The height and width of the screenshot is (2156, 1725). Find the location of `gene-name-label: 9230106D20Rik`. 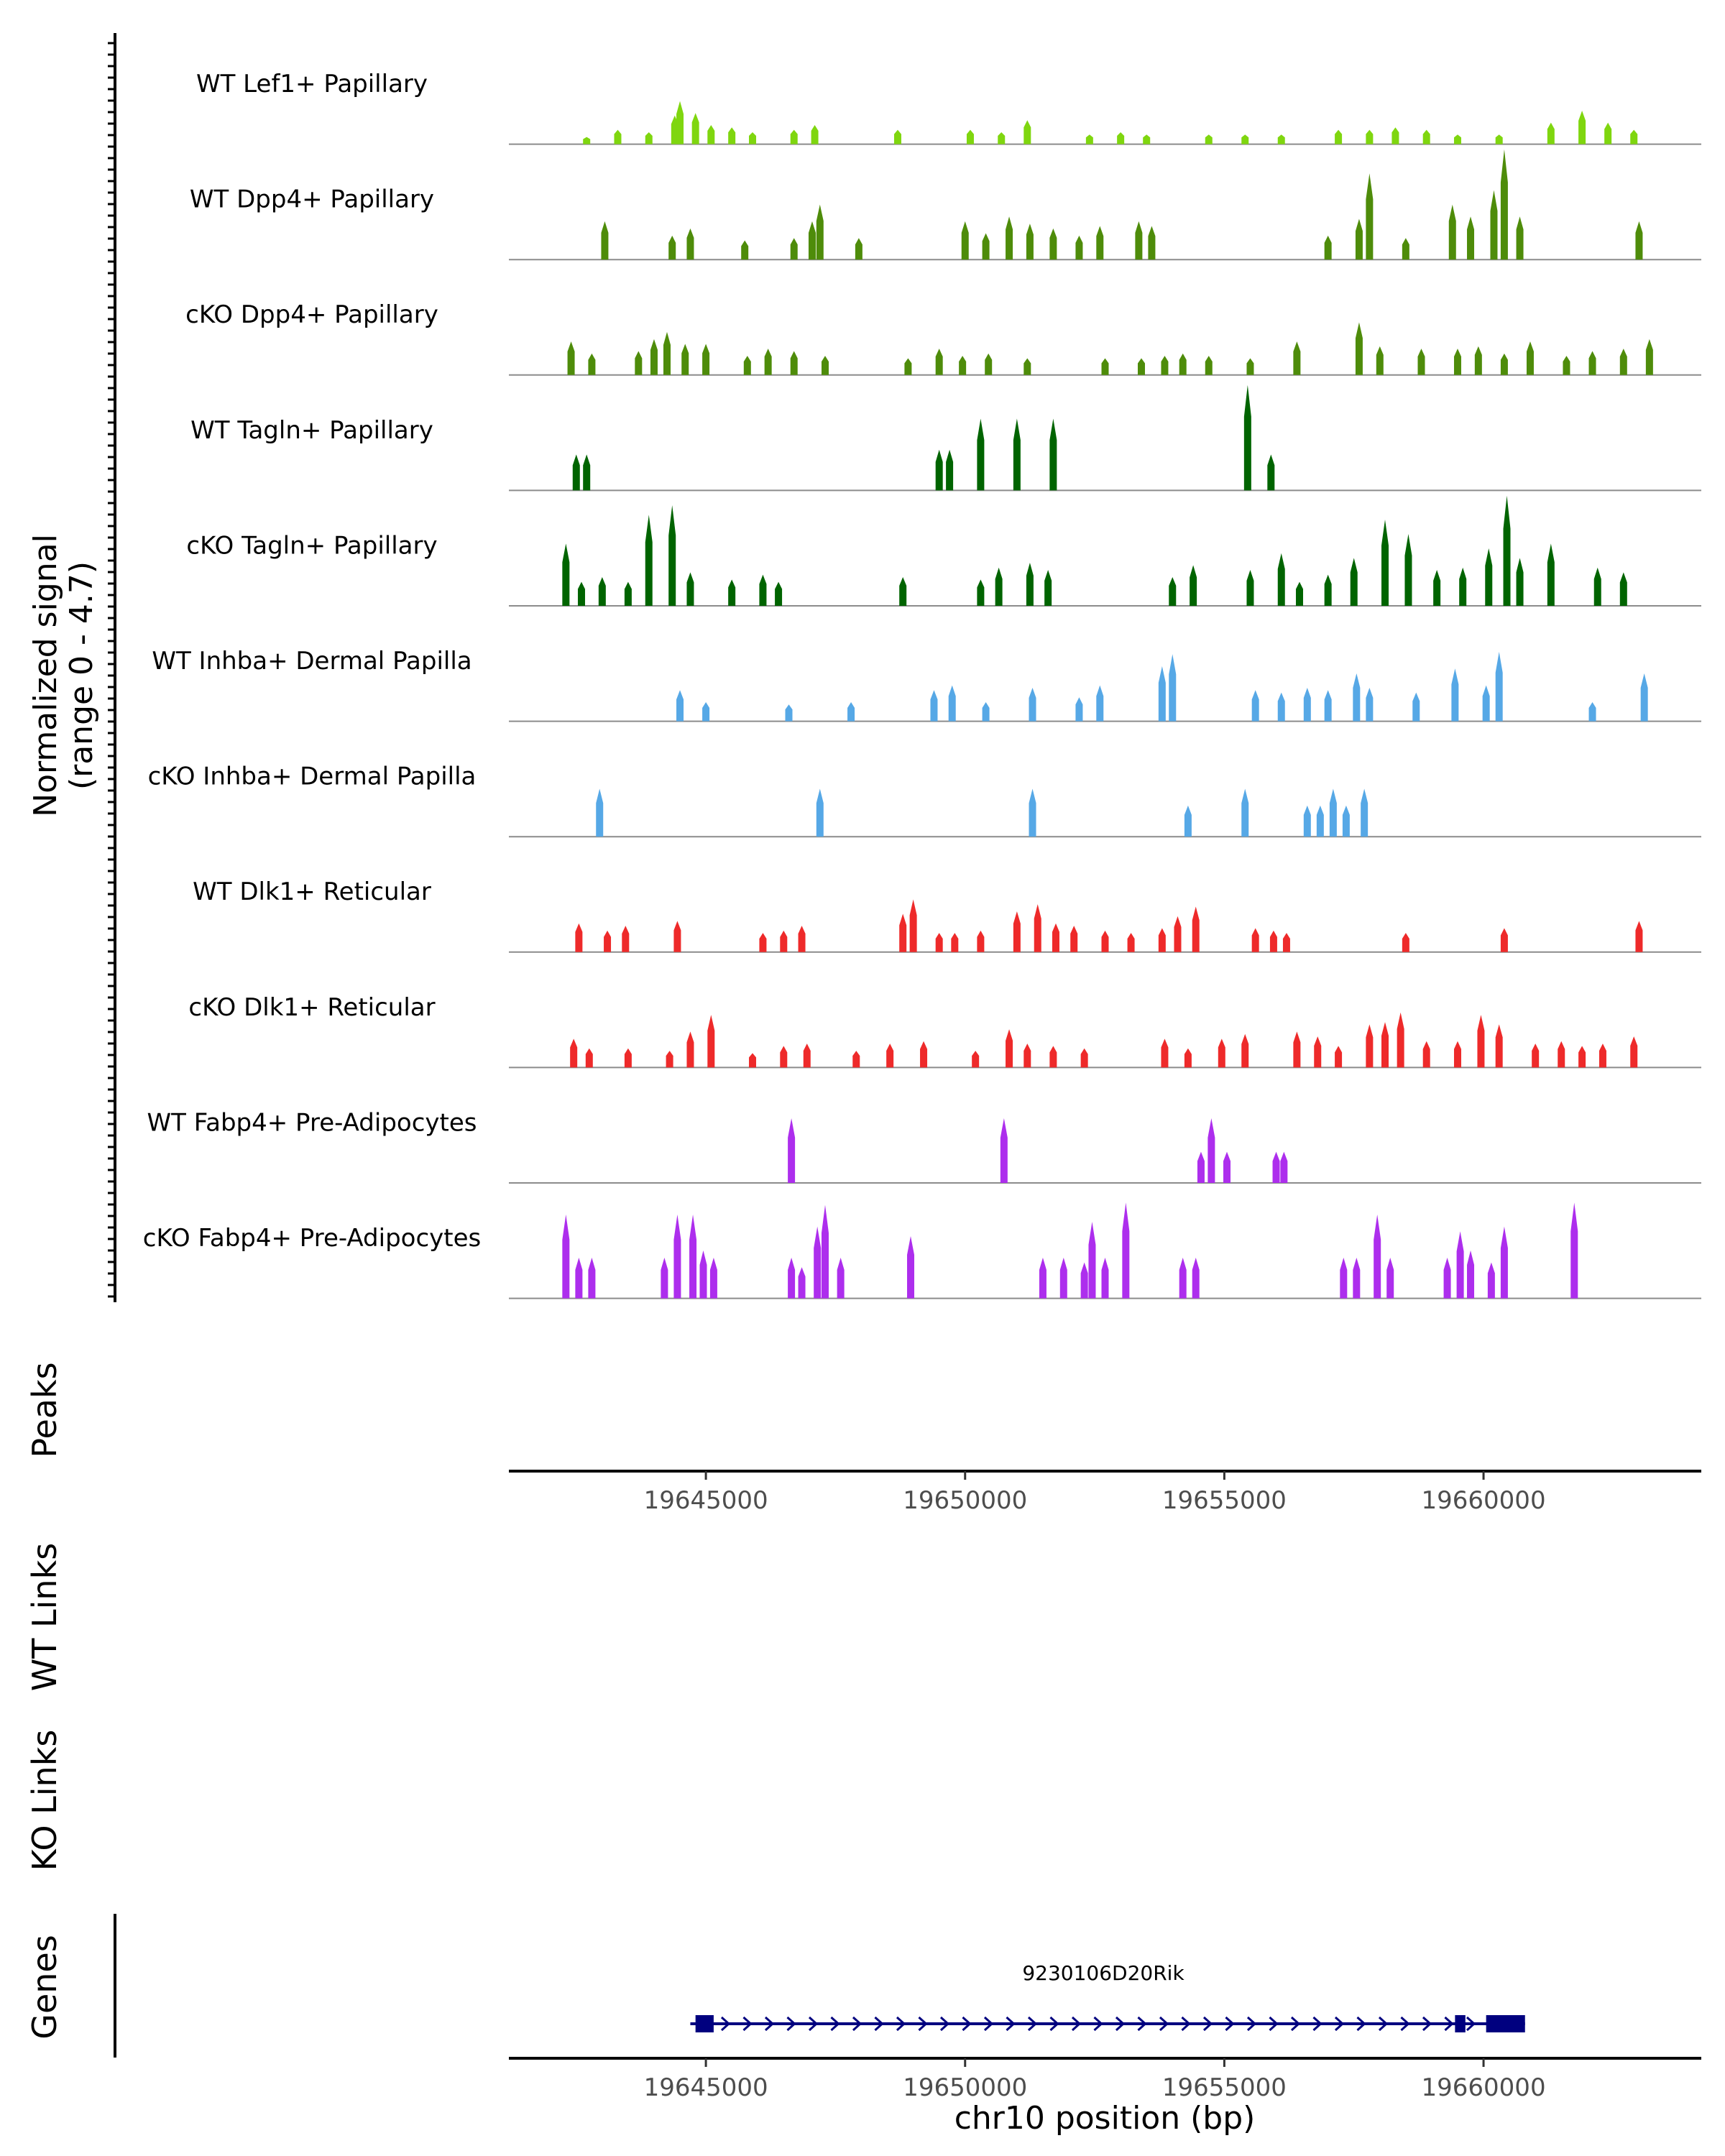

gene-name-label: 9230106D20Rik is located at coordinates (1103, 1973).